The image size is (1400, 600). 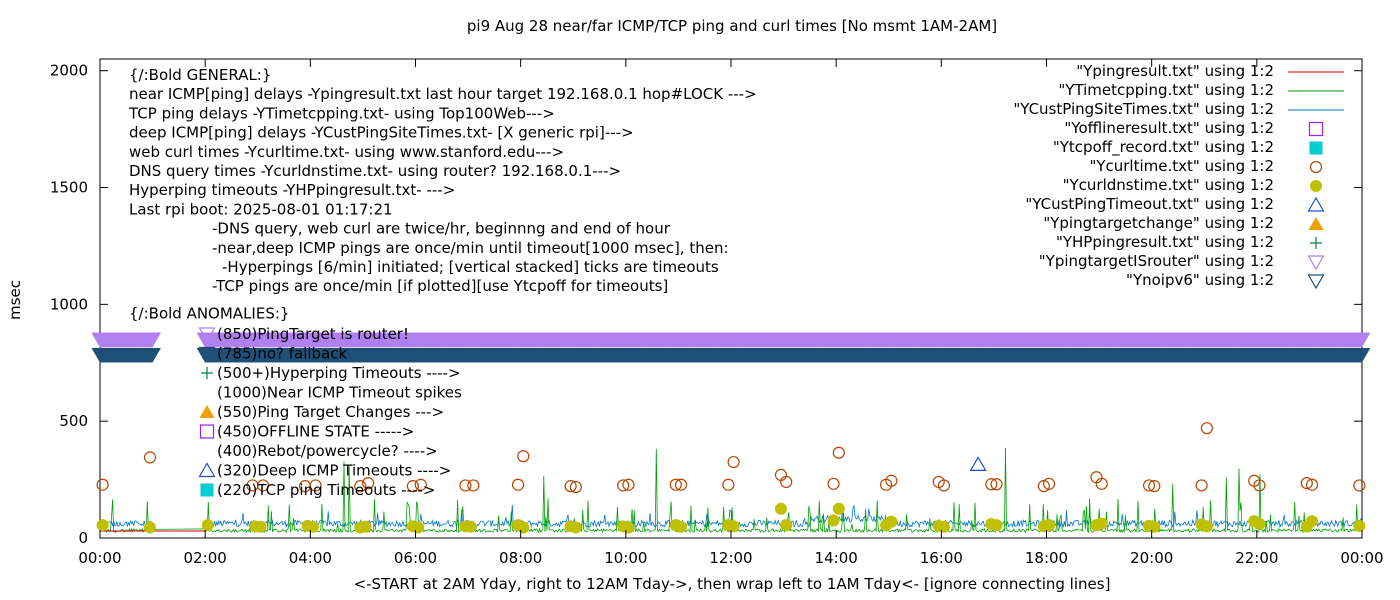 I want to click on note-line: {/:Bold GENERAL:}, so click(x=200, y=75).